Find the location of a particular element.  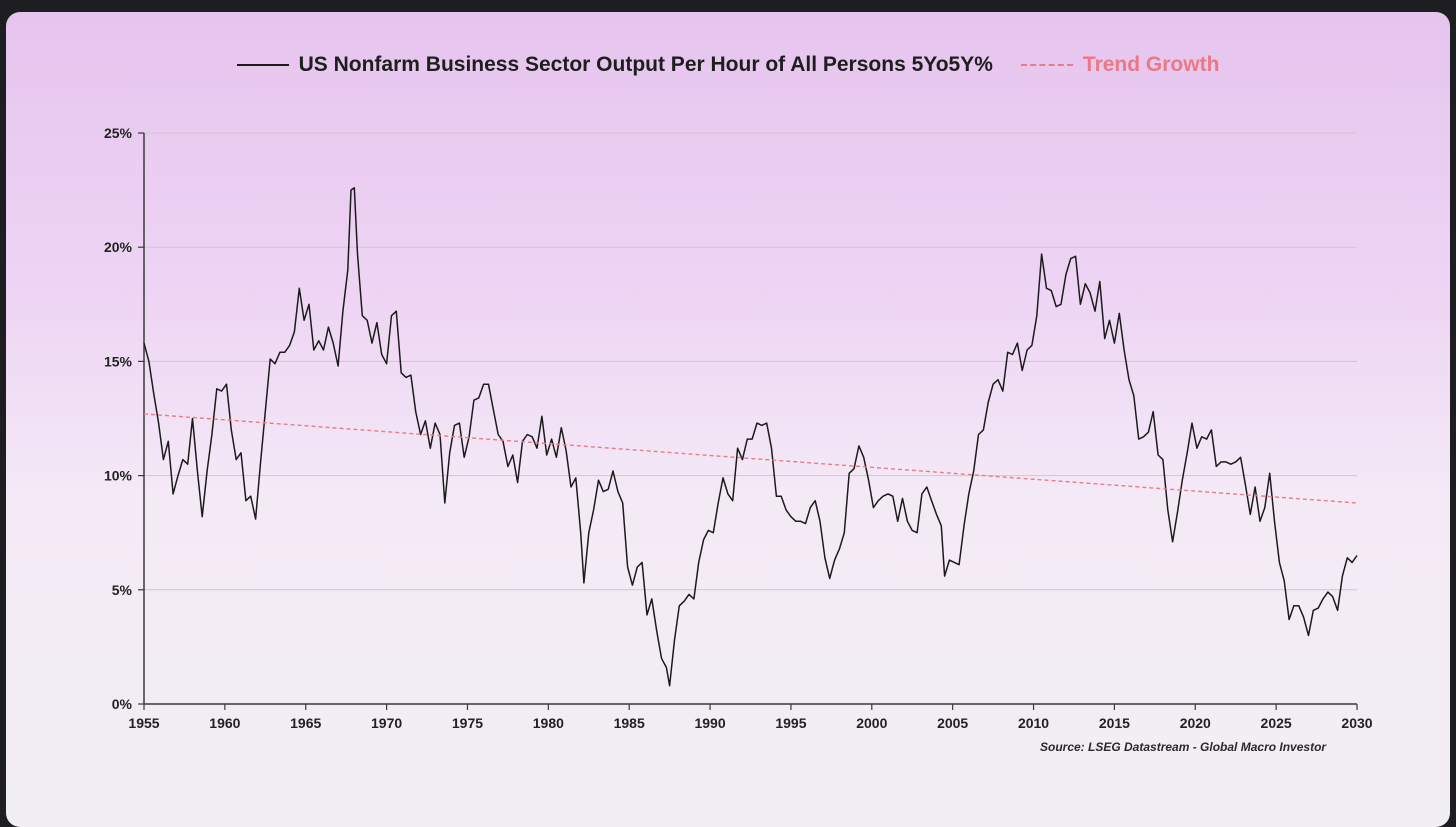

x-tick-label-1955: 1955 is located at coordinates (143, 723).